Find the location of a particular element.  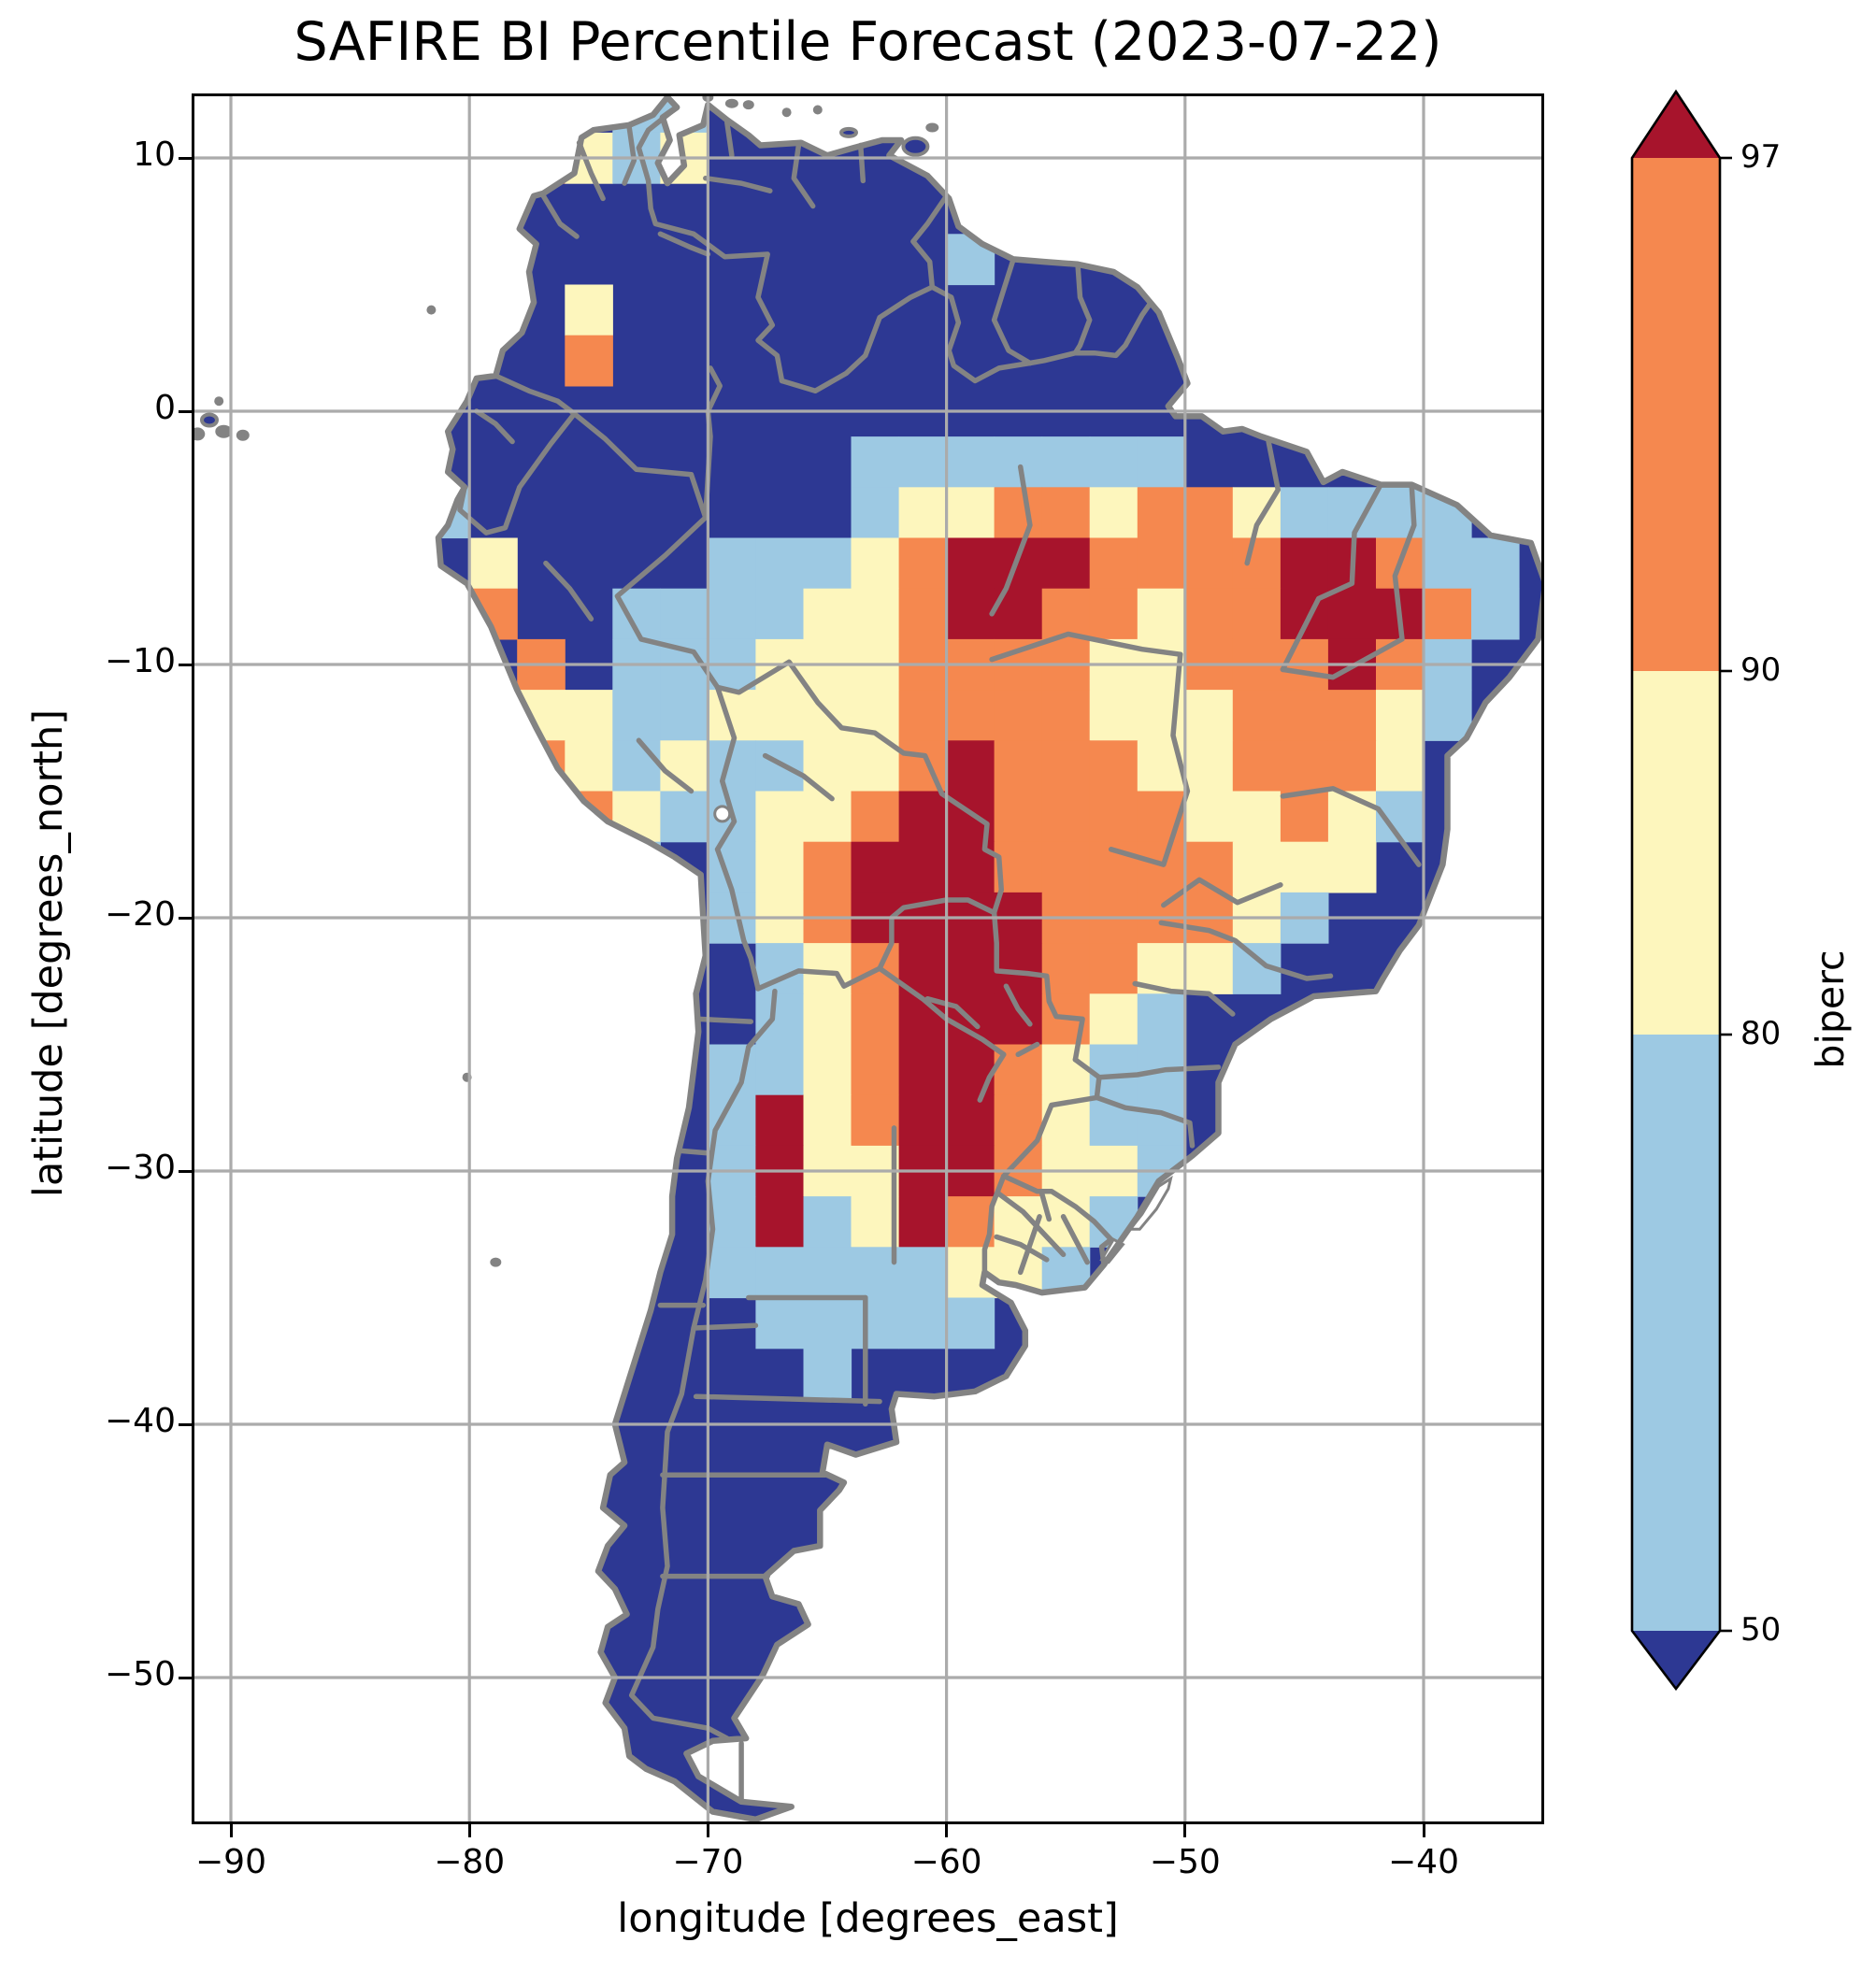

x-tick-label: −70 is located at coordinates (708, 1862).